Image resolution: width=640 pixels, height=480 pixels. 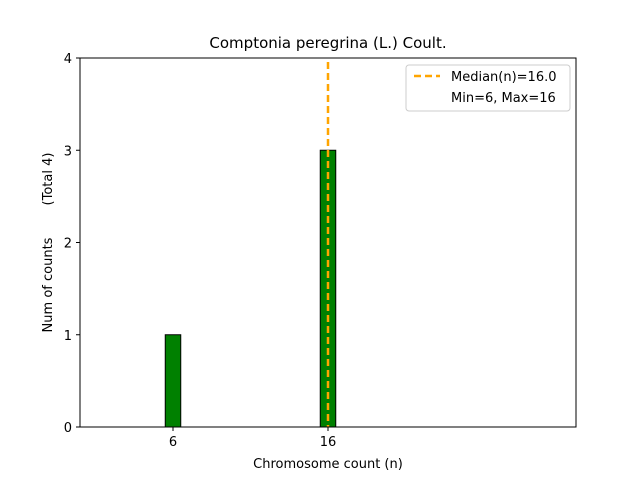 What do you see at coordinates (68, 59) in the screenshot?
I see `y-tick-label-4: 4` at bounding box center [68, 59].